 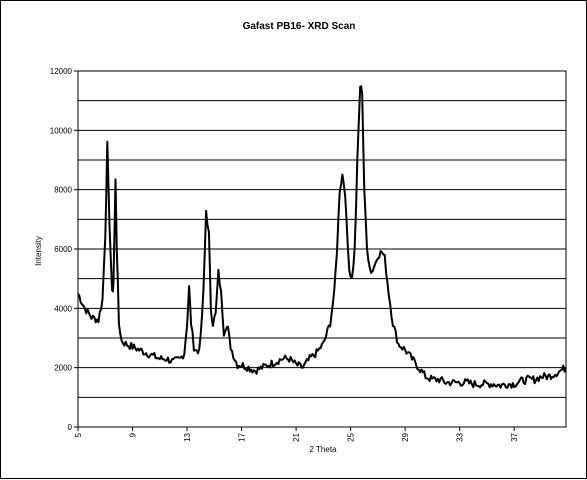 I want to click on x-axis-ticks: 5 9 13 17 21 25 29 33 37, so click(x=296, y=434).